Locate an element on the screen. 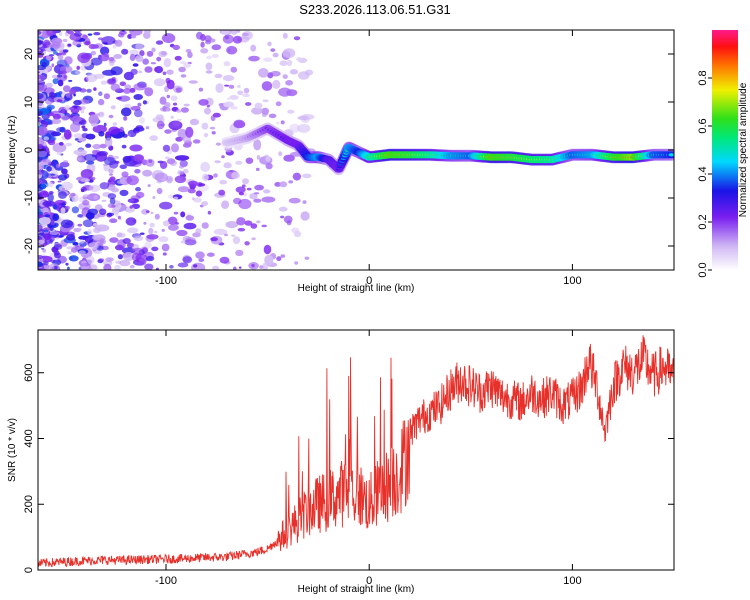 Image resolution: width=750 pixels, height=600 pixels. colorbar-label: Normalized spectral amplitude is located at coordinates (743, 149).